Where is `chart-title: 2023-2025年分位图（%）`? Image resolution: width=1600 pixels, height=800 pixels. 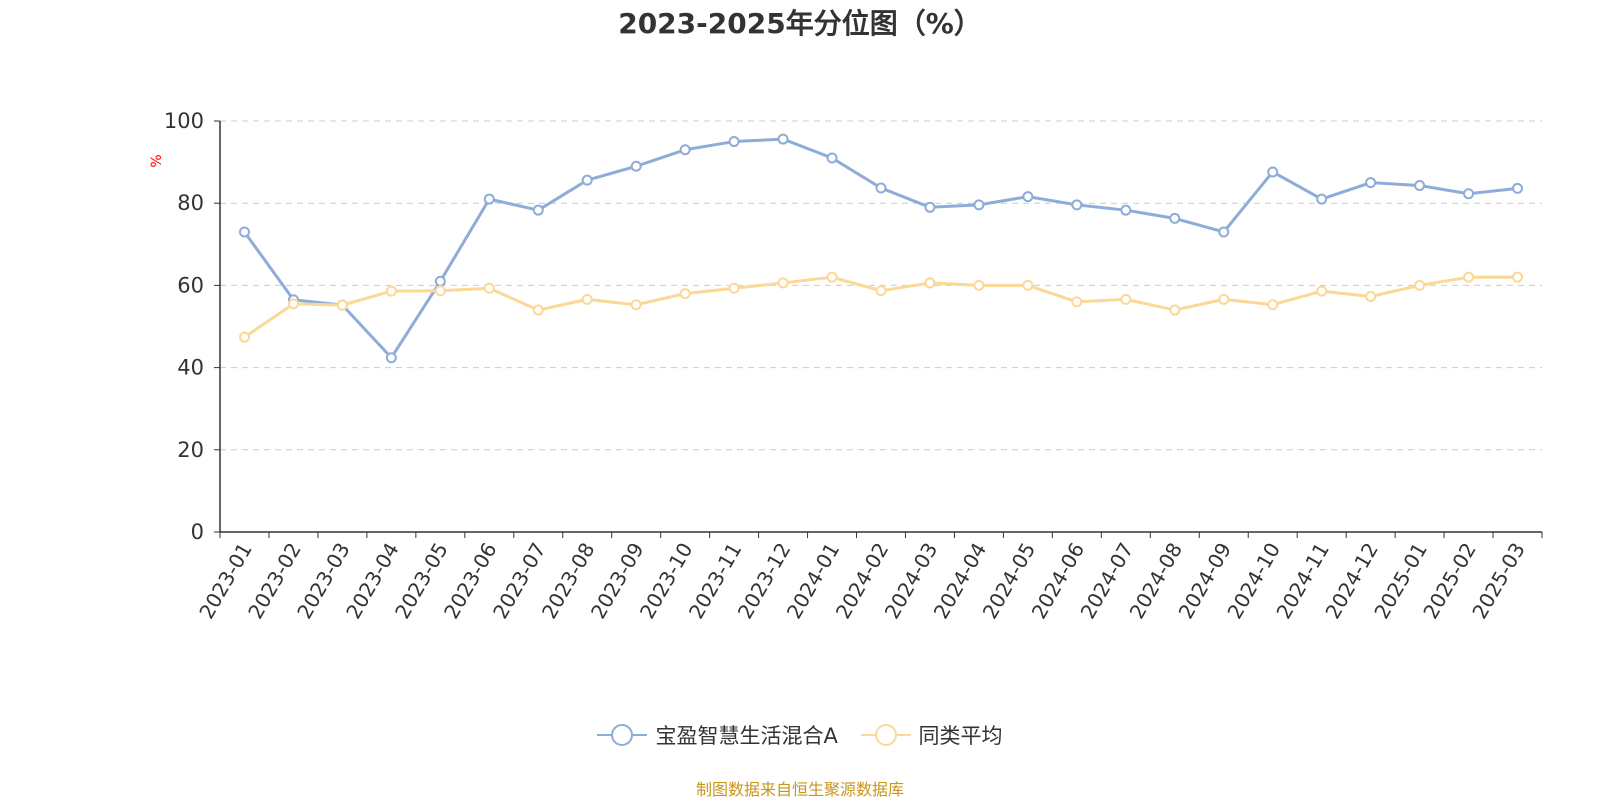 chart-title: 2023-2025年分位图（%） is located at coordinates (800, 23).